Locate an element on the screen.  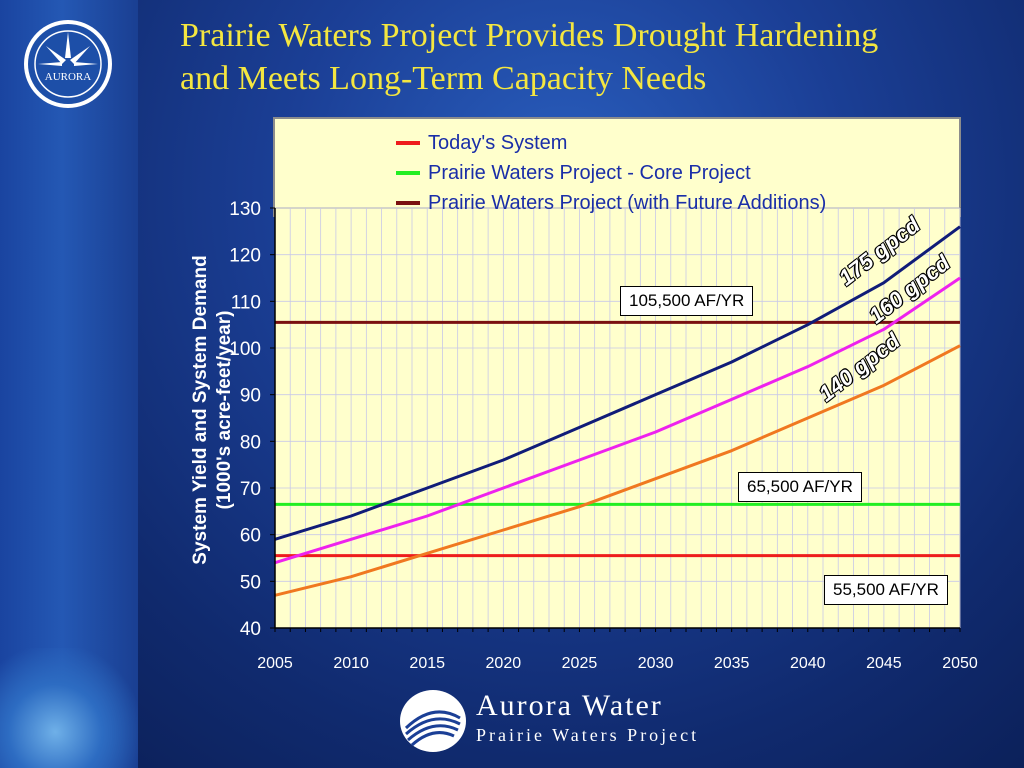
y-tick-label: 50 is located at coordinates (250, 582).